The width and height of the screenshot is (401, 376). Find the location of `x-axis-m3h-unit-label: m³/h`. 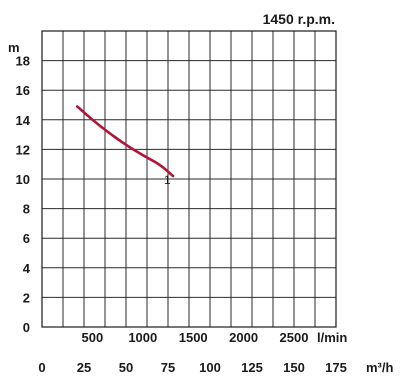

x-axis-m3h-unit-label: m³/h is located at coordinates (380, 367).